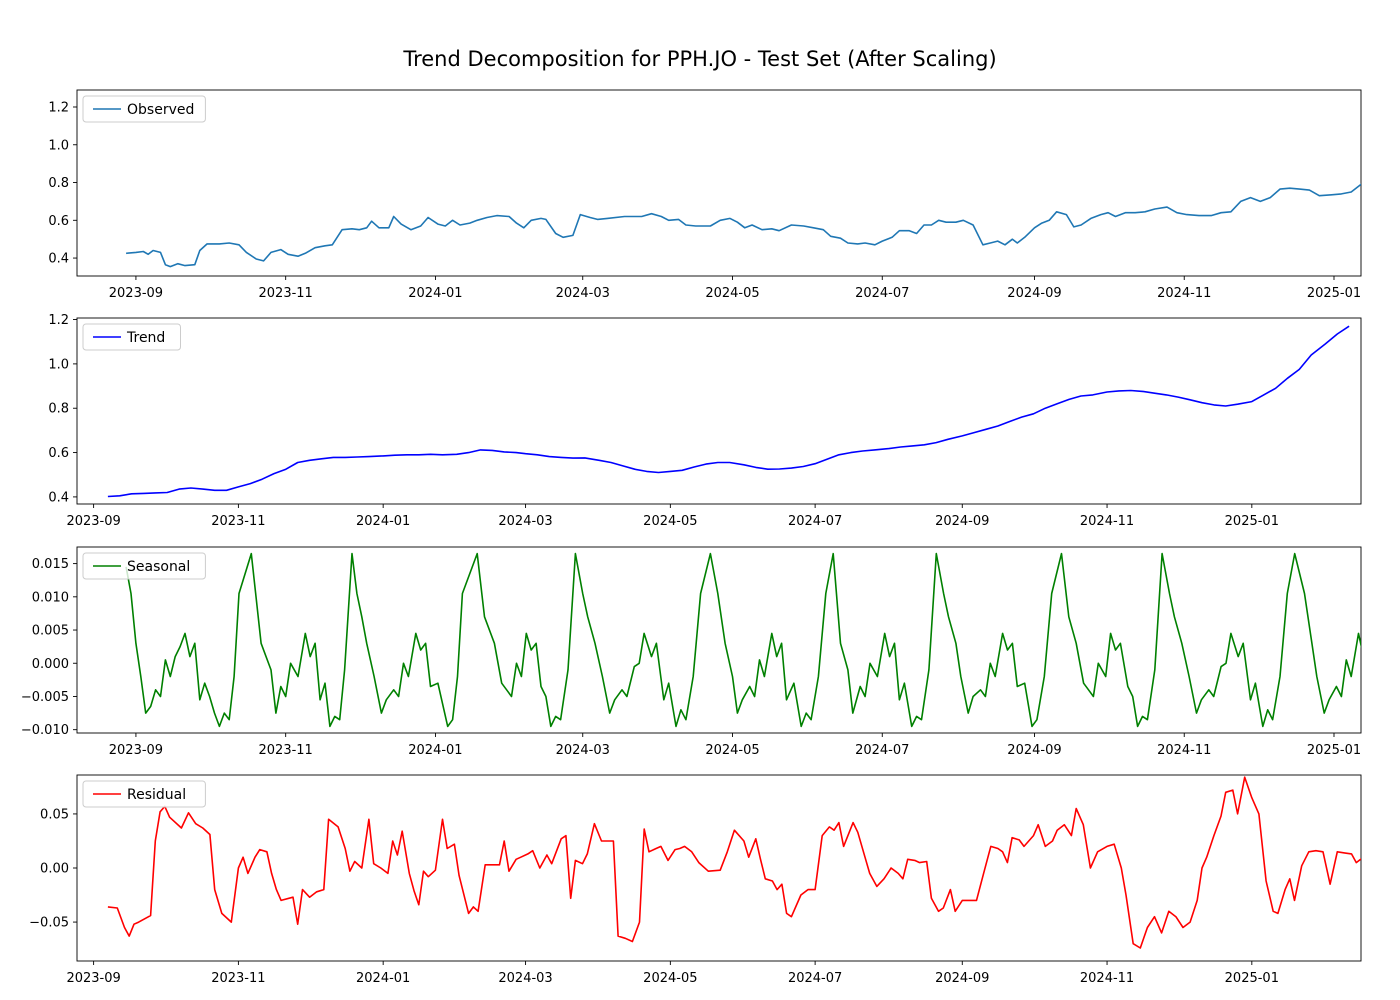 Image resolution: width=1400 pixels, height=1000 pixels. I want to click on legend-label: Seasonal, so click(158, 567).